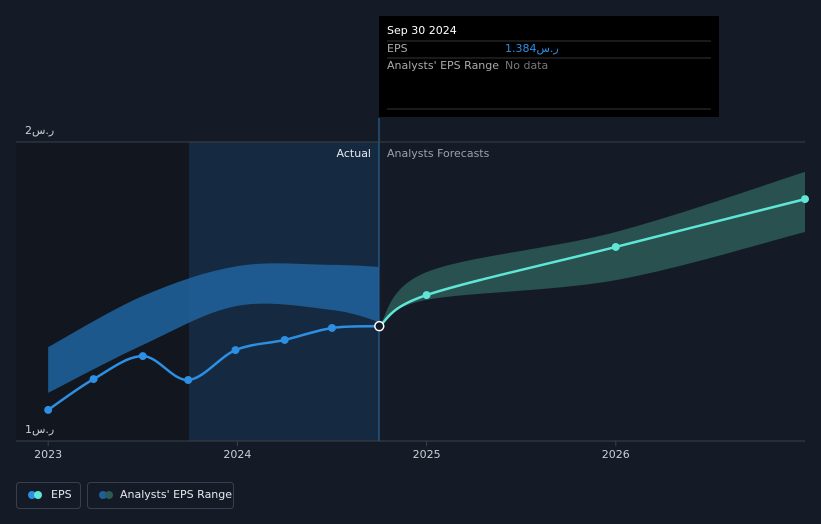 Image resolution: width=821 pixels, height=524 pixels. I want to click on legend: EPS Analysts' EPS Range, so click(125, 495).